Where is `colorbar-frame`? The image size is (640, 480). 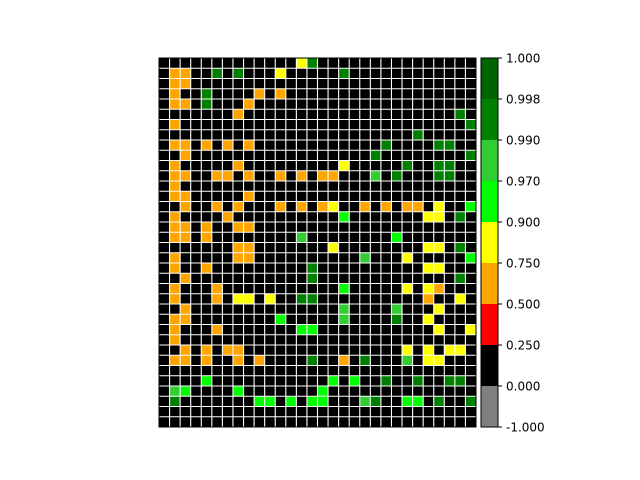
colorbar-frame is located at coordinates (489, 242).